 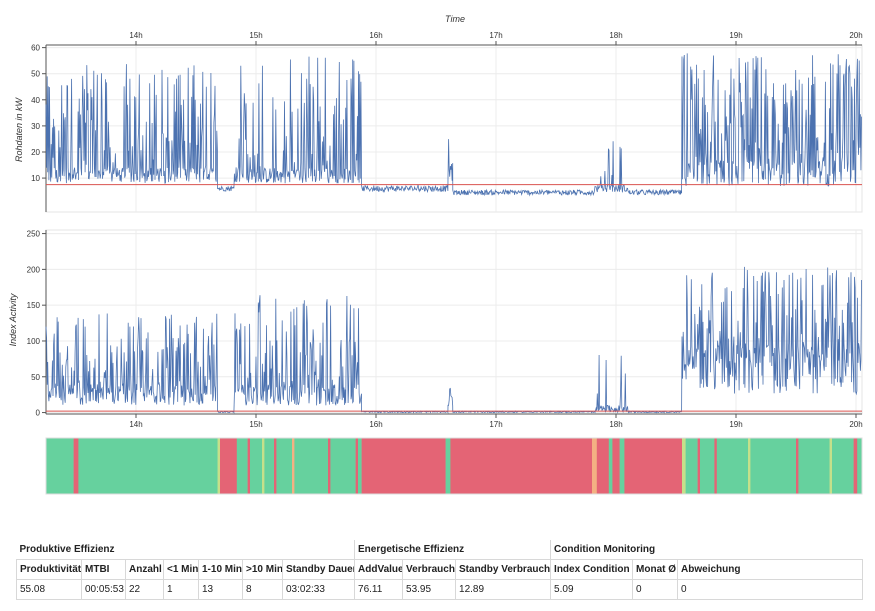 I want to click on kpi-col-header: MTBI, so click(x=103, y=569).